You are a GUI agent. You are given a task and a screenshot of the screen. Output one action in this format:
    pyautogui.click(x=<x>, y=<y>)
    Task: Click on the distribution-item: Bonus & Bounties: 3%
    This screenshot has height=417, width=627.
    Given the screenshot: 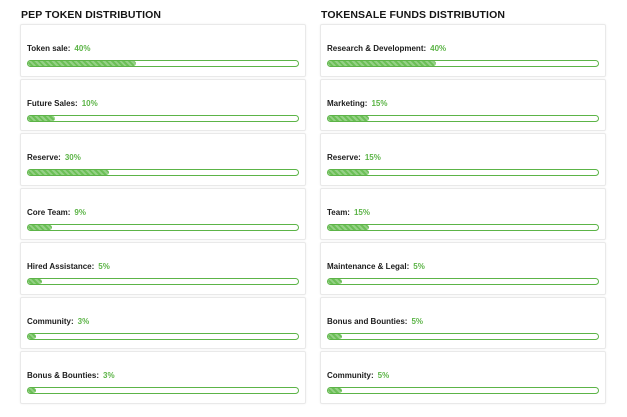 What is the action you would take?
    pyautogui.click(x=163, y=377)
    